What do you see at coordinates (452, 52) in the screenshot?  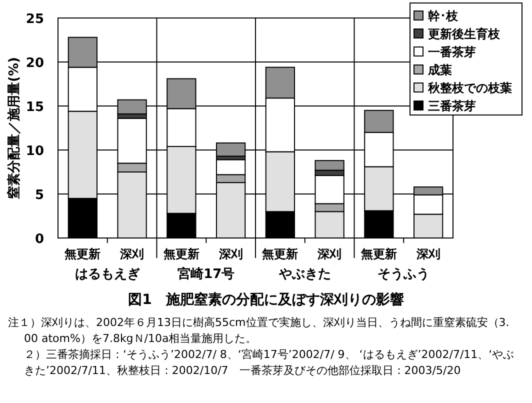 I see `legend-label: 一番茶芽` at bounding box center [452, 52].